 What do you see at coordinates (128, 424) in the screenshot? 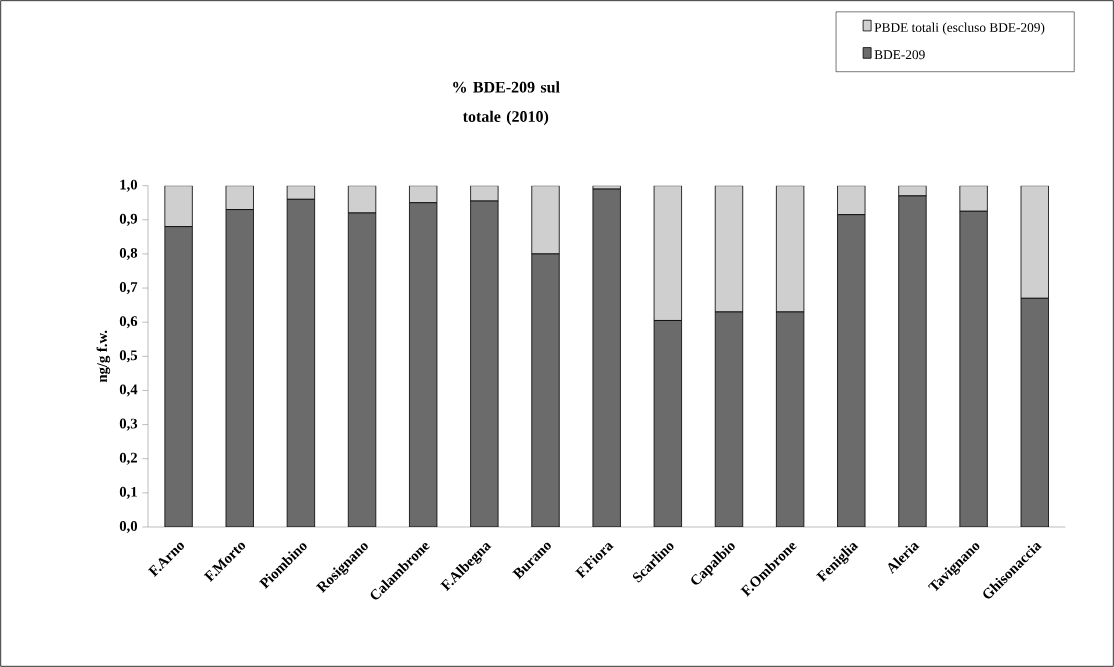
I see `y-tick-label: 0,3` at bounding box center [128, 424].